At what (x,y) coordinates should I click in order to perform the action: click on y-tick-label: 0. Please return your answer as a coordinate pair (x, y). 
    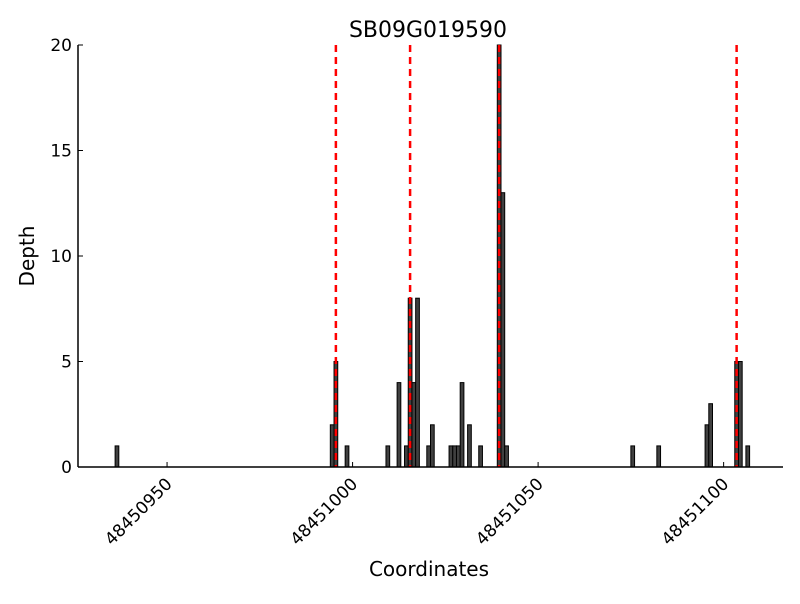
    Looking at the image, I should click on (66, 468).